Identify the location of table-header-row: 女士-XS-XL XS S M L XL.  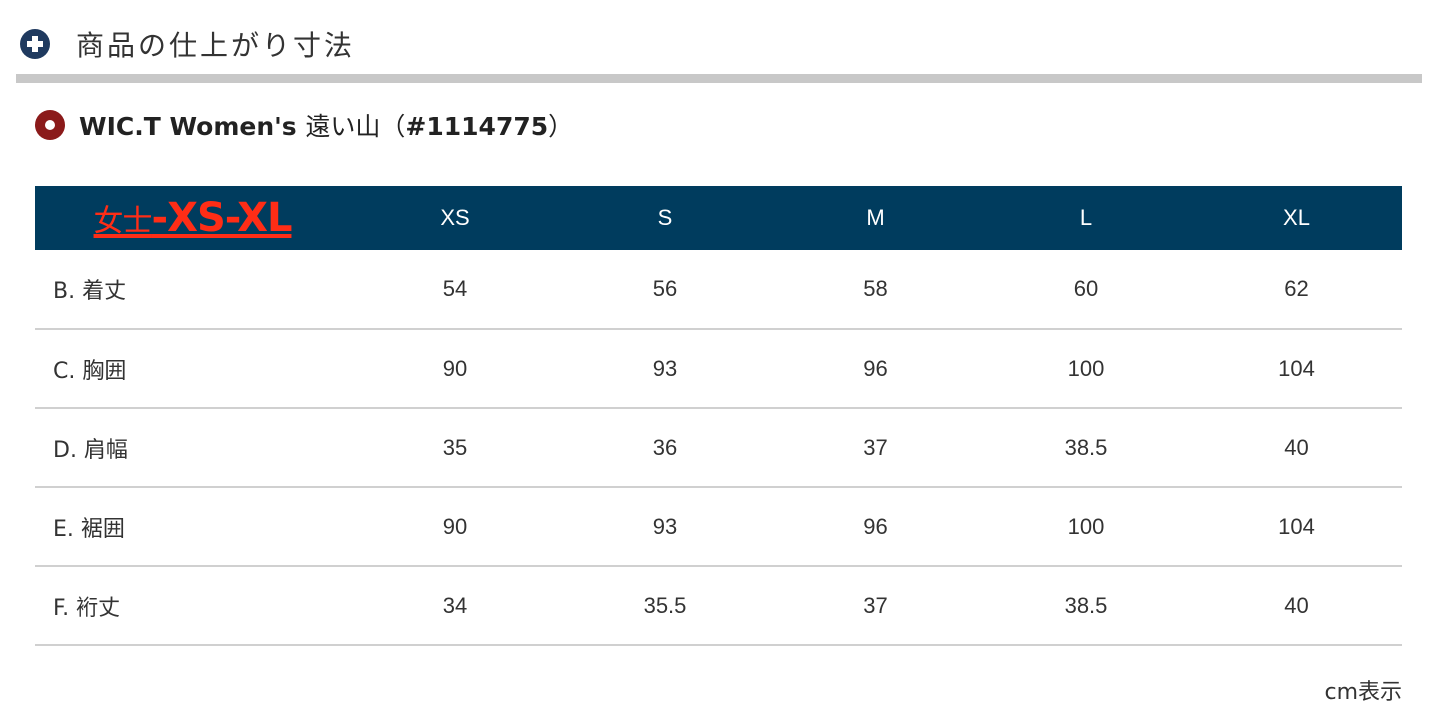
(718, 218).